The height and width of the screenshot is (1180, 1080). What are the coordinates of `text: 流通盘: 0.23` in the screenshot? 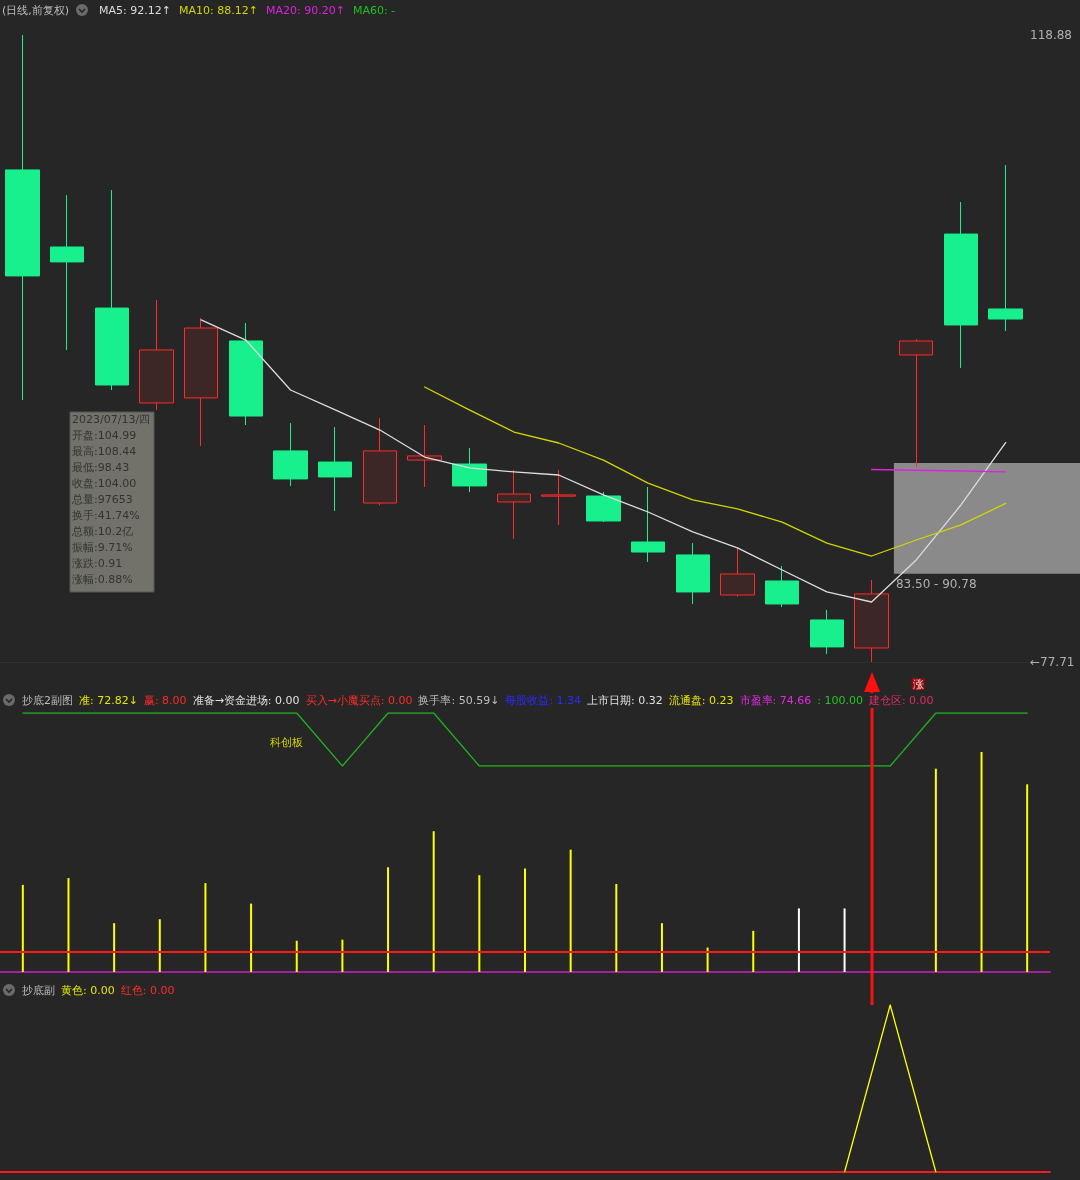 It's located at (701, 700).